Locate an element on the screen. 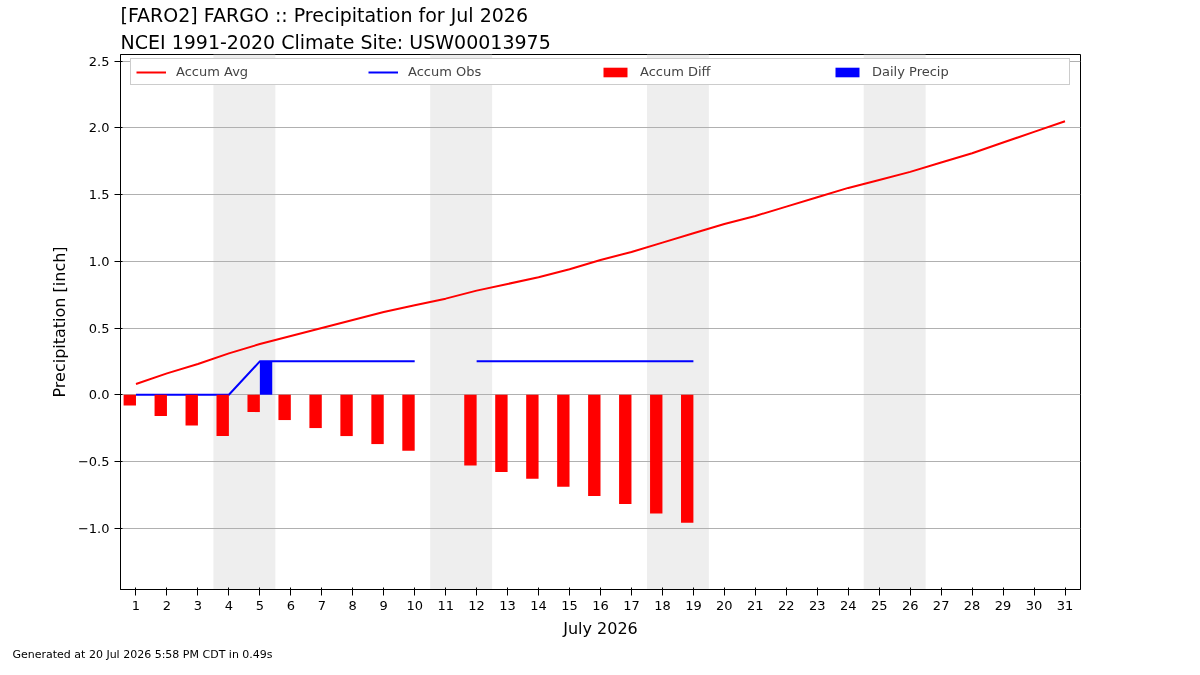  x-tick-label: 9 is located at coordinates (383, 605).